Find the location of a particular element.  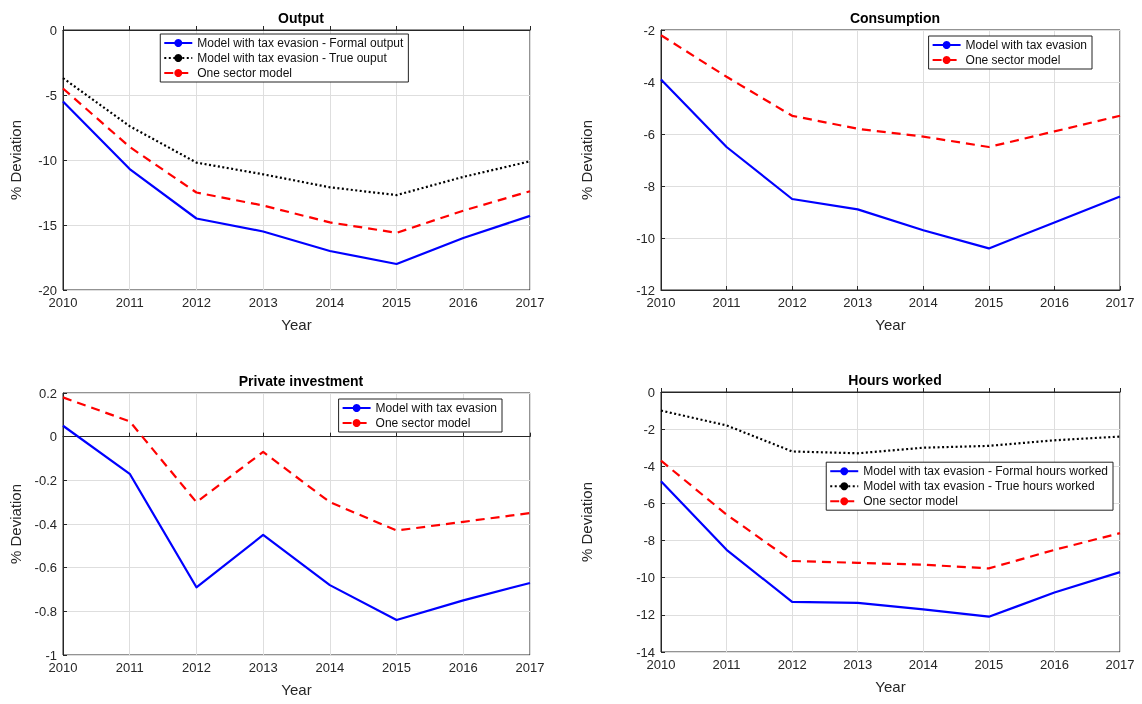

legend-label: Model with tax evasion - True ouput is located at coordinates (292, 58).